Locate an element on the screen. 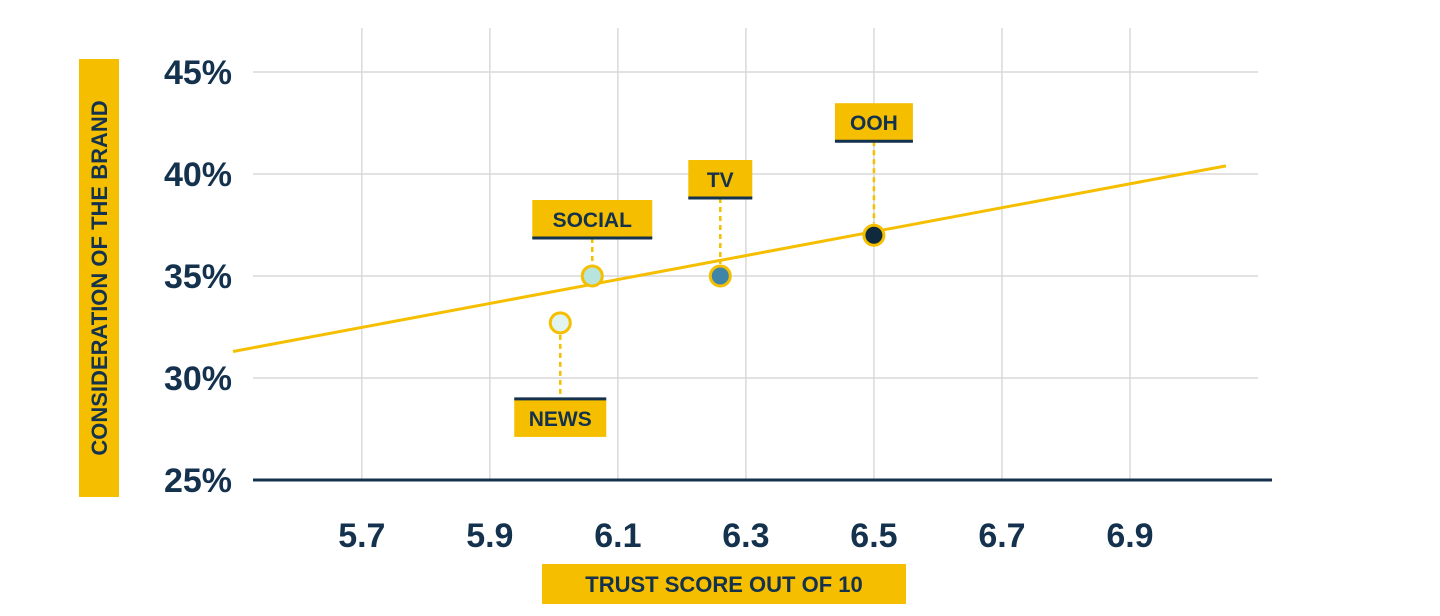 The width and height of the screenshot is (1440, 616). y-tick-label: 25% is located at coordinates (198, 481).